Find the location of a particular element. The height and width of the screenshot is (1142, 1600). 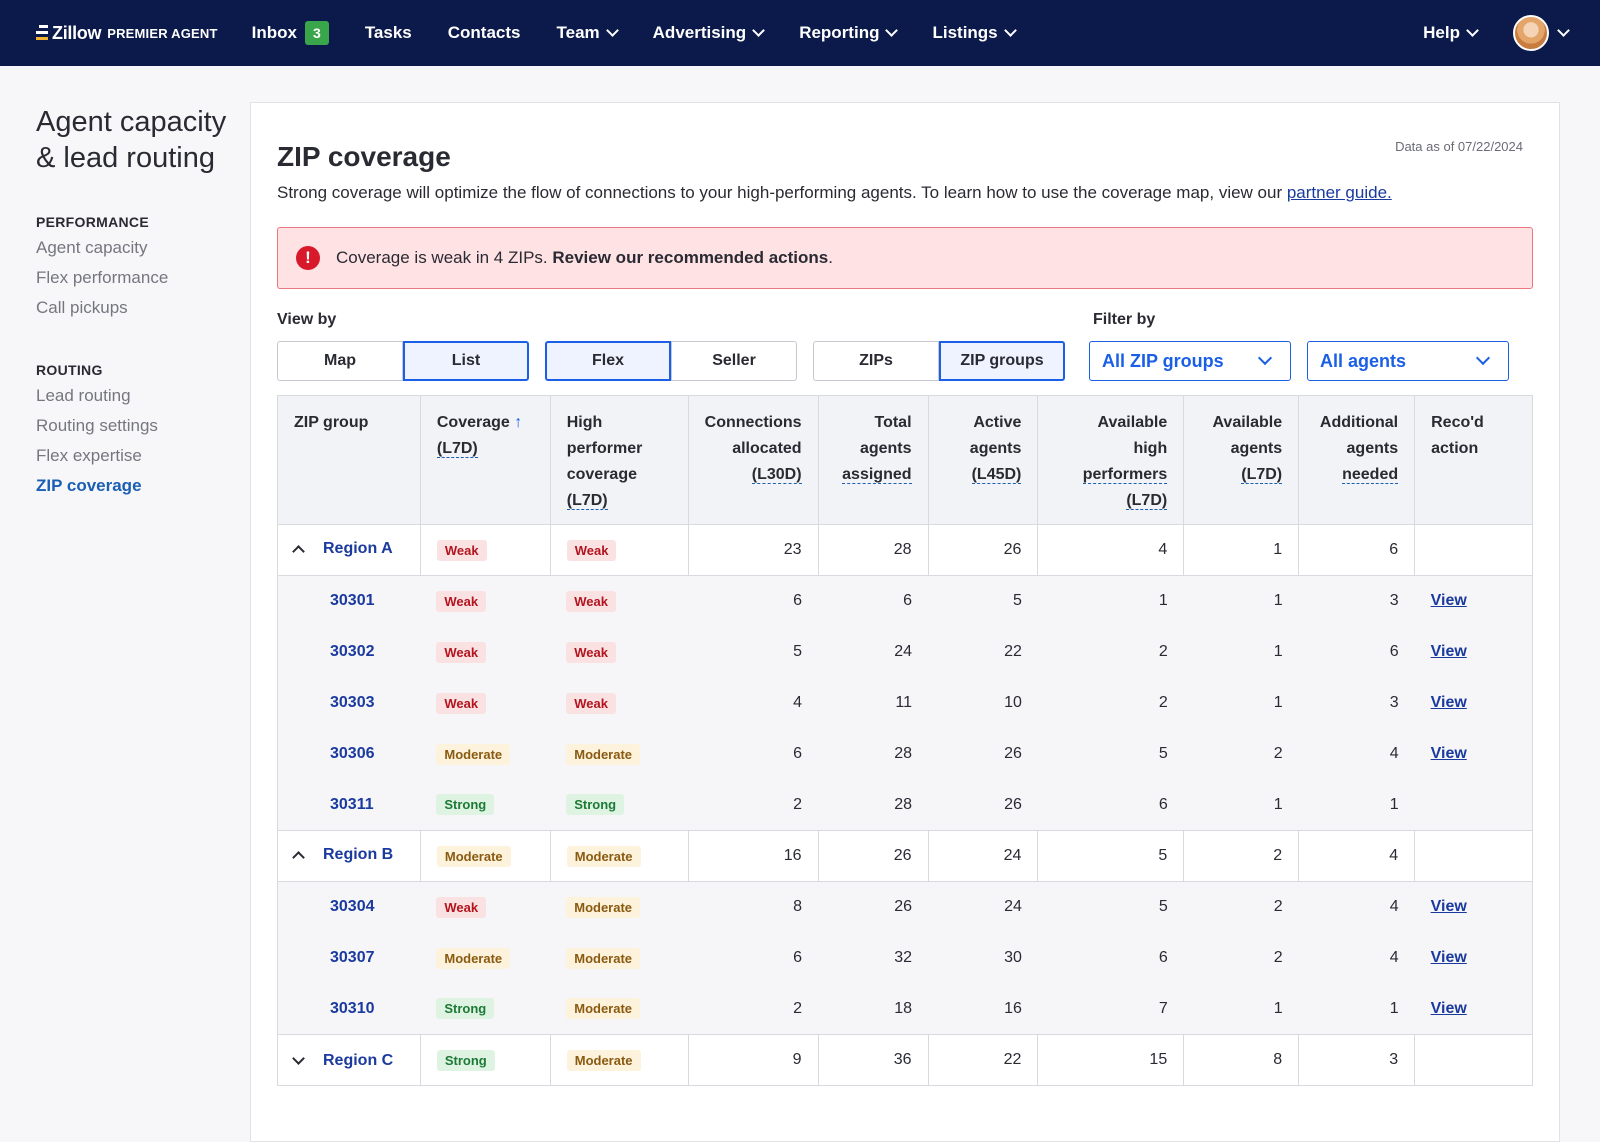

nav-inbox: Inbox 3 is located at coordinates (290, 33).